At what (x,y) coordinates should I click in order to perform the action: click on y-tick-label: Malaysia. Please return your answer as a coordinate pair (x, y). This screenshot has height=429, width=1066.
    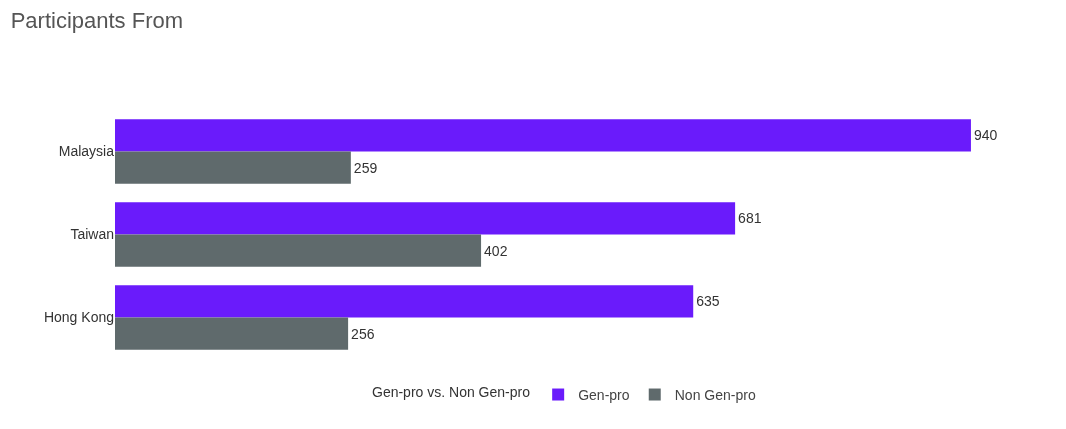
    Looking at the image, I should click on (86, 151).